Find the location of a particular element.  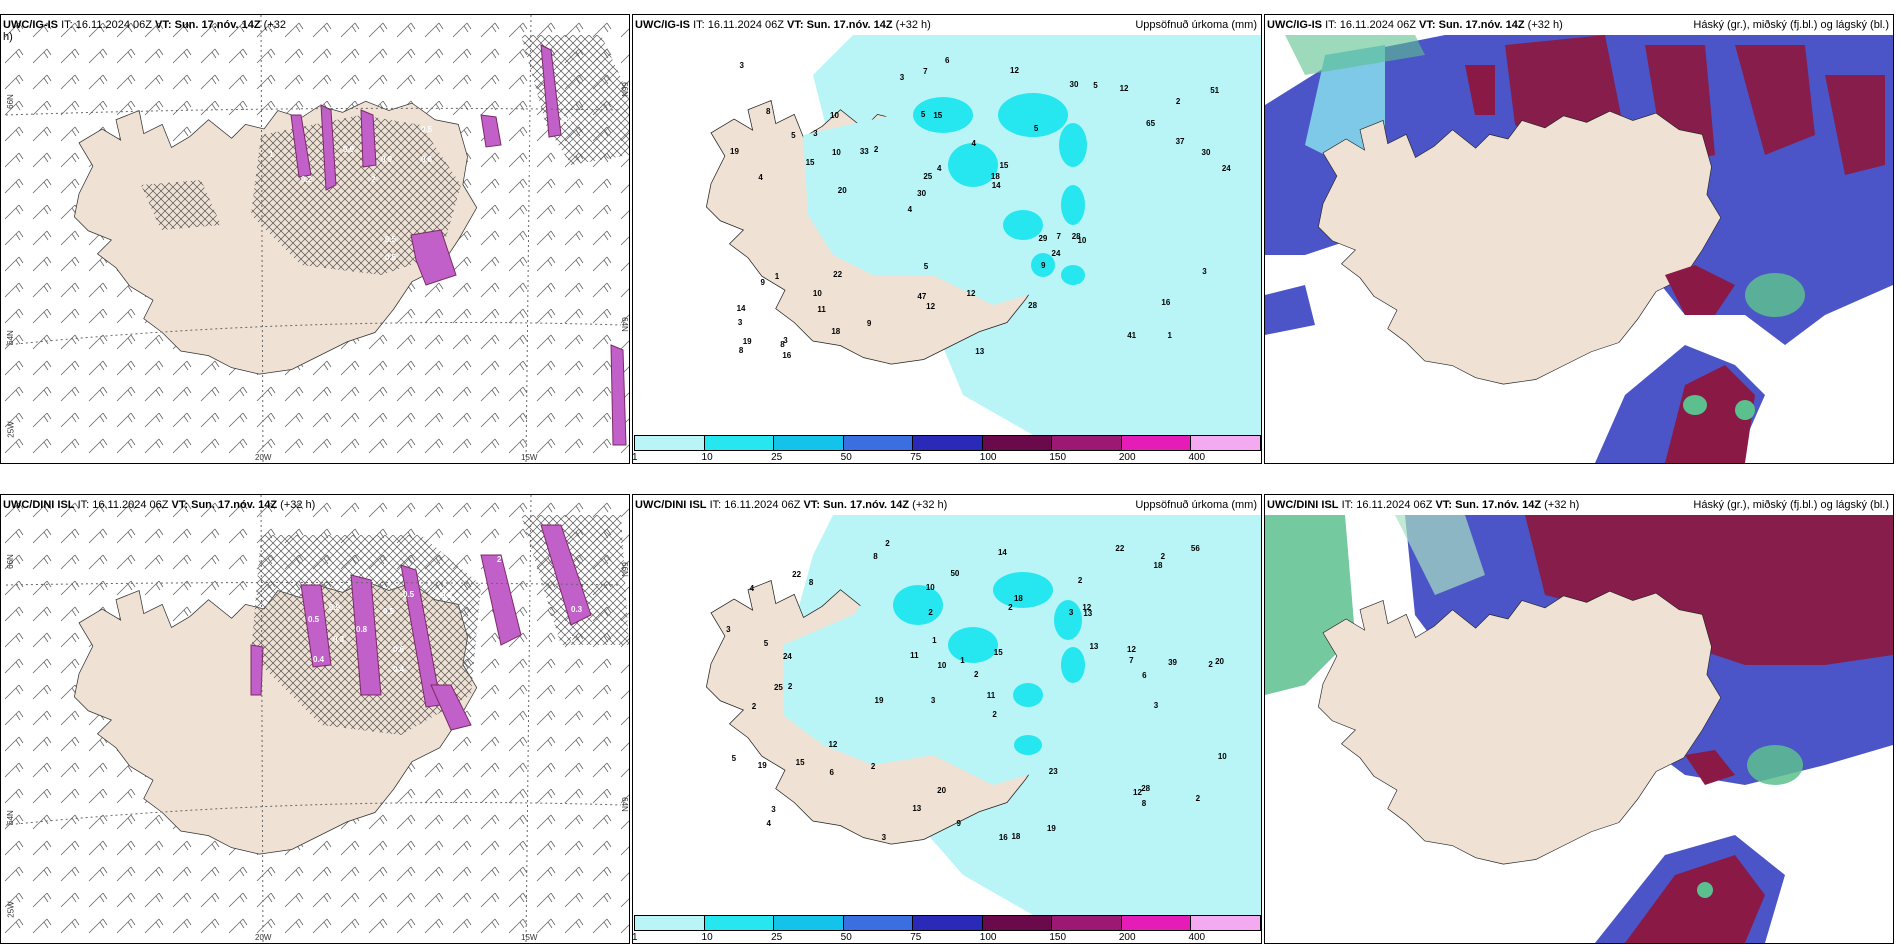

precip-value: 16 is located at coordinates (1166, 303).